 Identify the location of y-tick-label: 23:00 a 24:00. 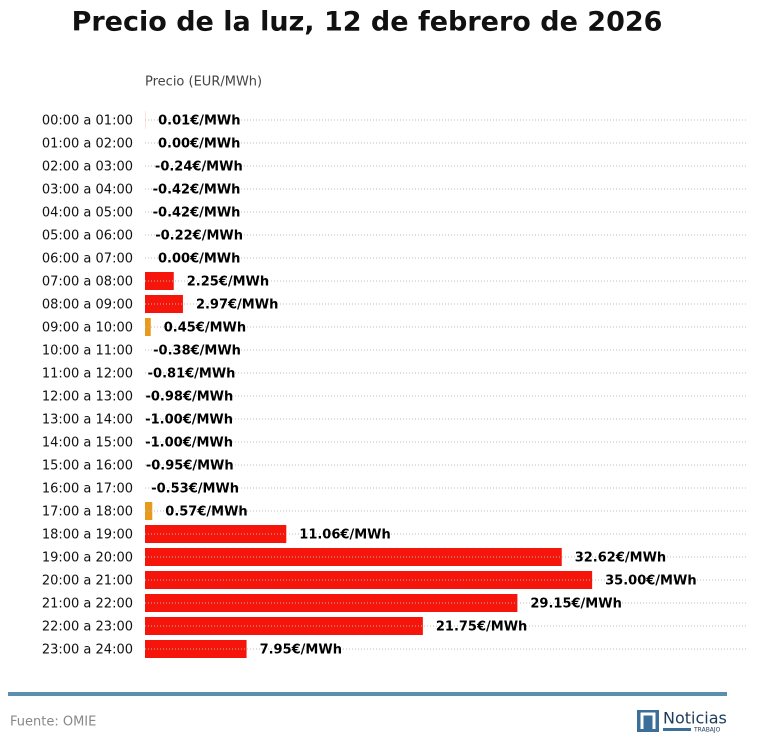
(87, 650).